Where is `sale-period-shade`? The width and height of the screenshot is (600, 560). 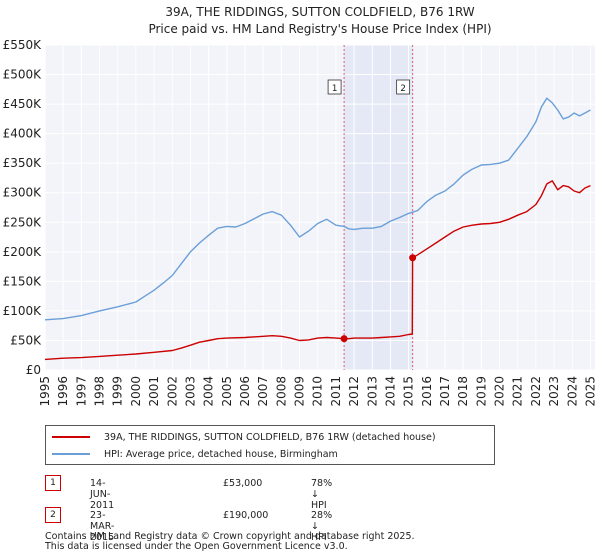
sale-period-shade is located at coordinates (378, 207).